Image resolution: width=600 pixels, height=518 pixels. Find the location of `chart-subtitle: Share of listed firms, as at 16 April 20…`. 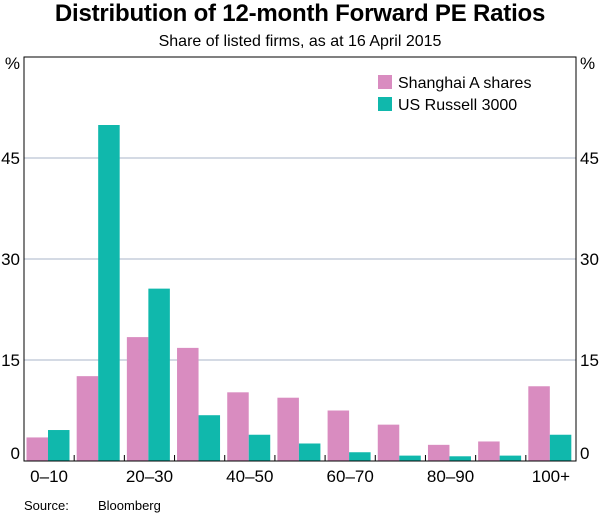

chart-subtitle: Share of listed firms, as at 16 April 20… is located at coordinates (300, 41).